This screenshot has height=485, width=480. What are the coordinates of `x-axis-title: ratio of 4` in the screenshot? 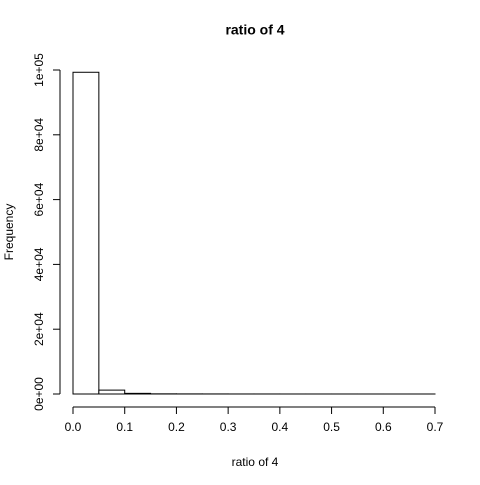 It's located at (255, 462).